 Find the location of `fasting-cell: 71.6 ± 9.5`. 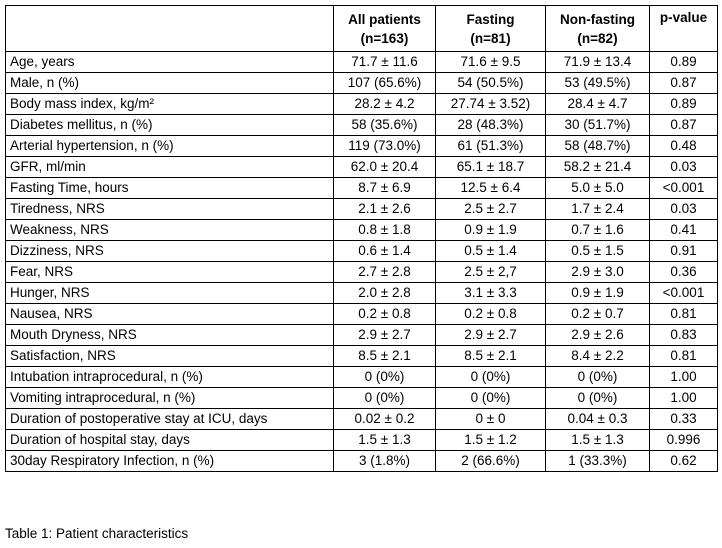

fasting-cell: 71.6 ± 9.5 is located at coordinates (490, 62).